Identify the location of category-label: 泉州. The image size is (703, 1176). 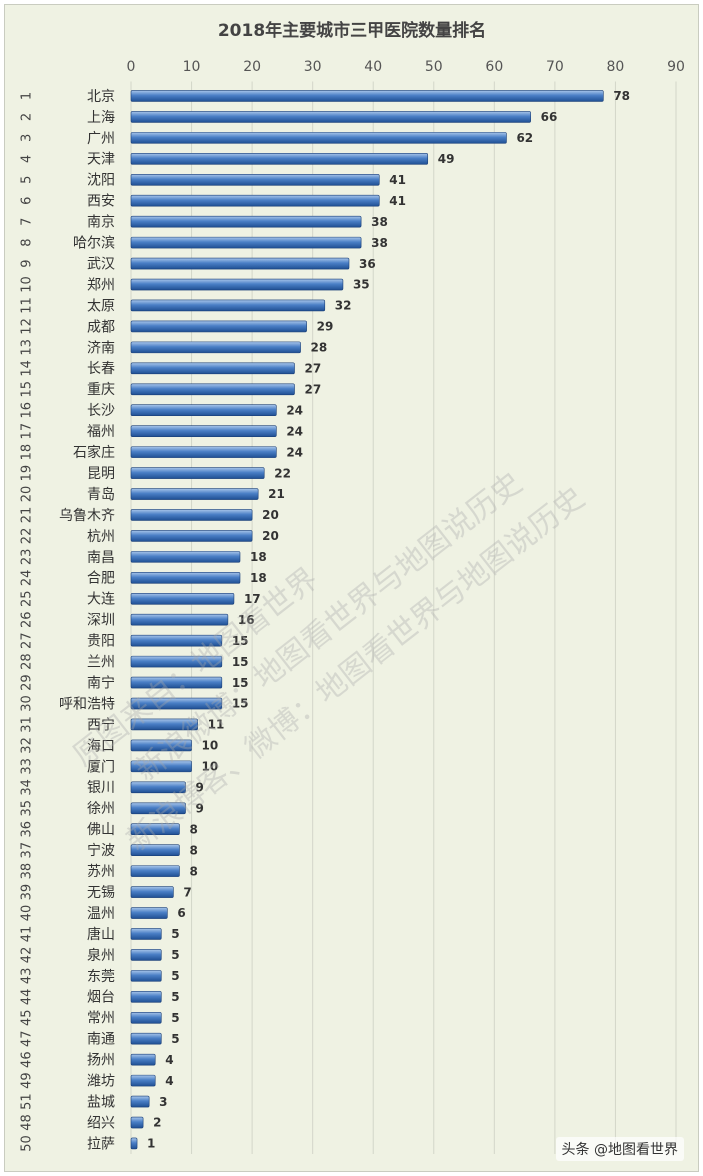
(101, 955).